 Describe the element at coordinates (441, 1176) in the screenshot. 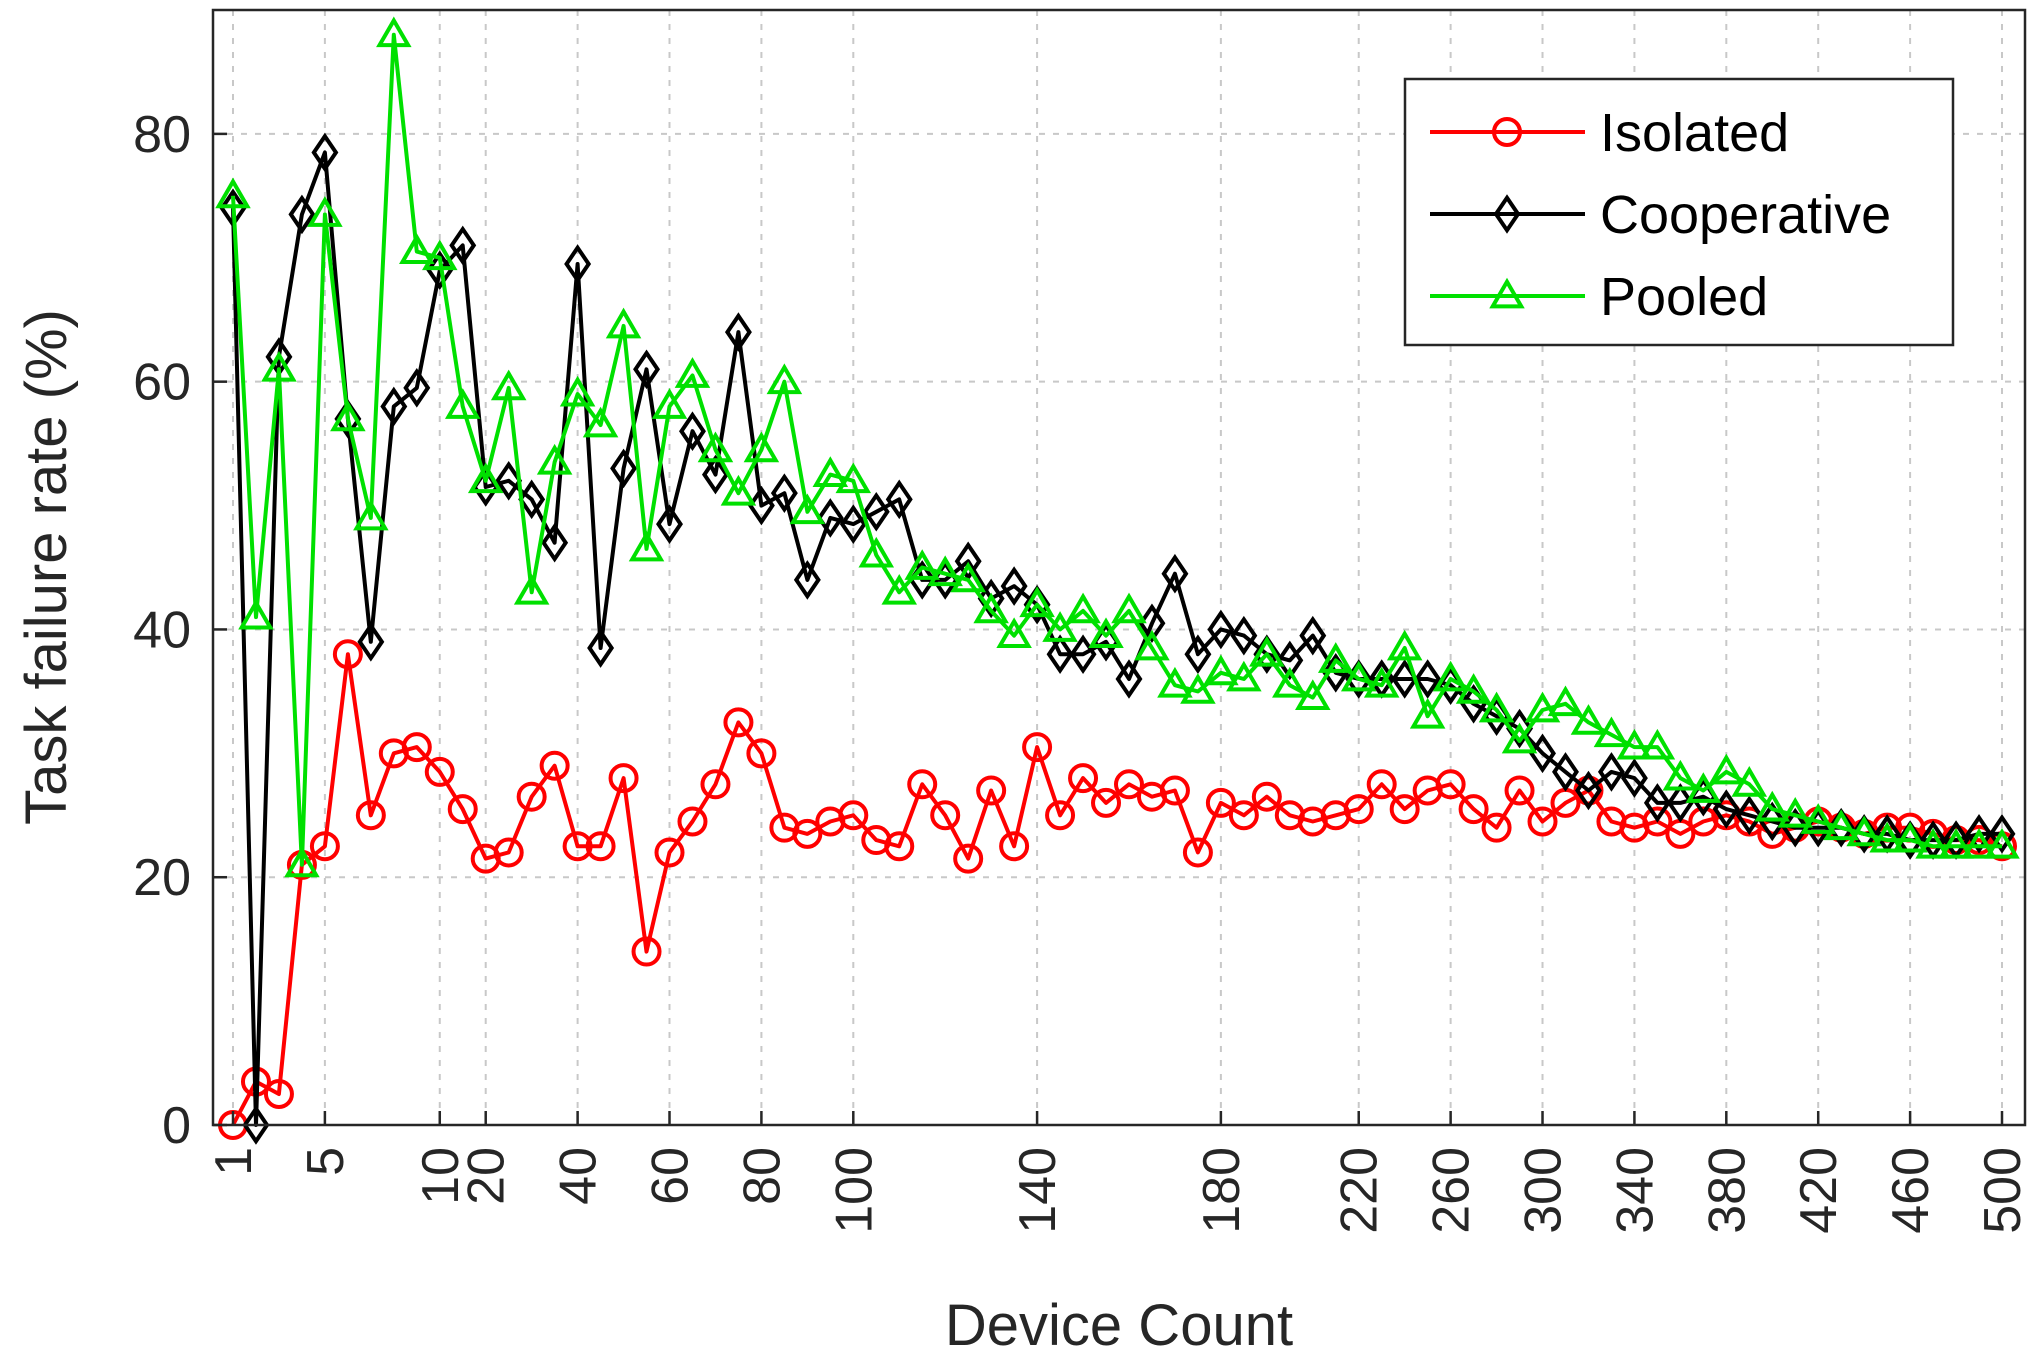

I see `x-tick-label: 10` at that location.